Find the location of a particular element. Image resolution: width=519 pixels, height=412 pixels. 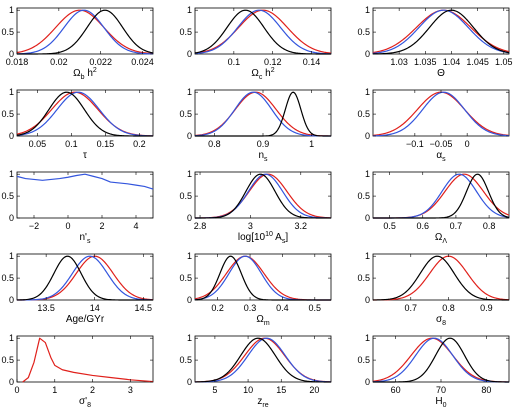

x-tick-label: 1.04 is located at coordinates (452, 62).